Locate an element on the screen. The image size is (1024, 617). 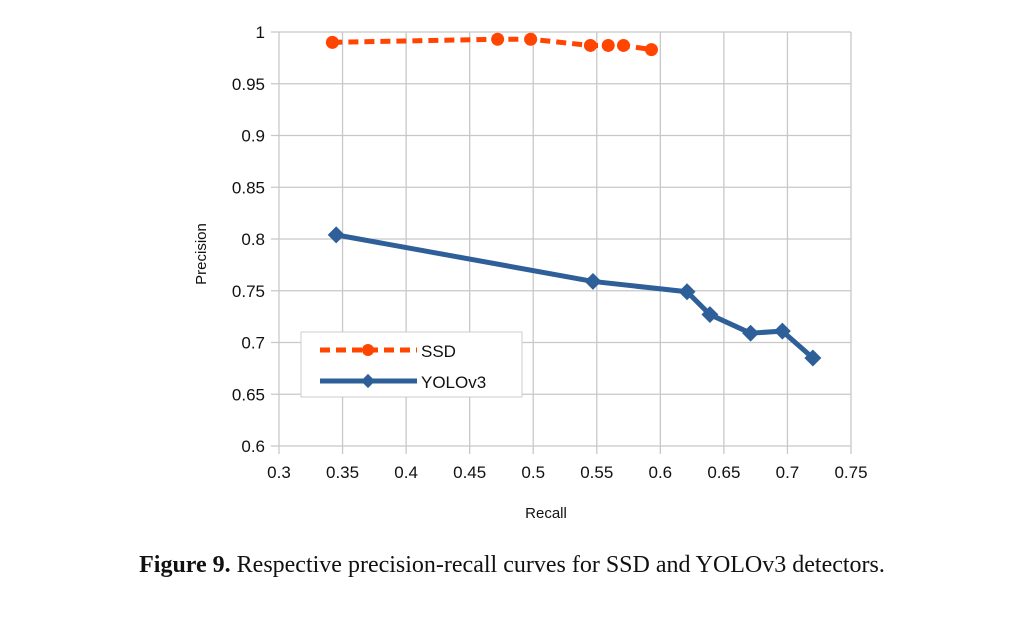
y-axis-label: Precision is located at coordinates (201, 254).